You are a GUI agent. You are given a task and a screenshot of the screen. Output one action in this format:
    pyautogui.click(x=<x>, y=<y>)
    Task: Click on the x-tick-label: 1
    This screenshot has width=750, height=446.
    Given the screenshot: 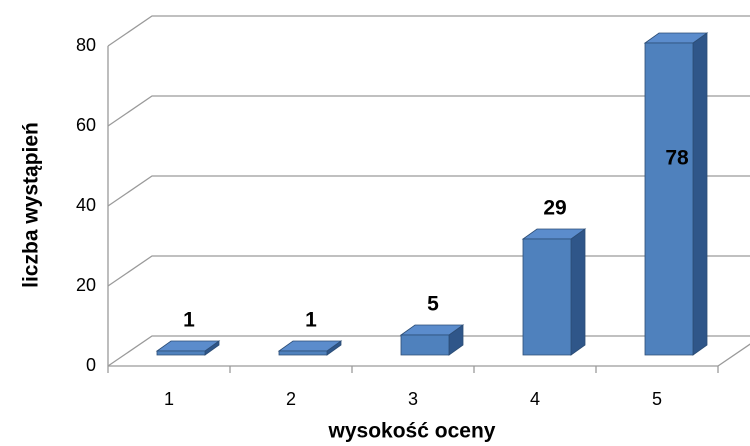 What is the action you would take?
    pyautogui.click(x=169, y=399)
    